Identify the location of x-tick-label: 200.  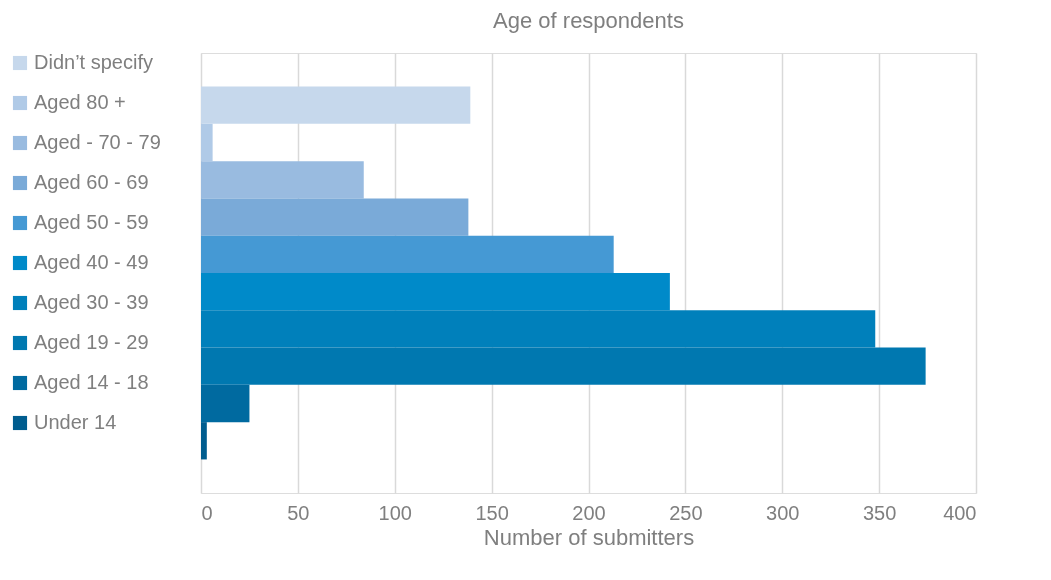
(589, 512).